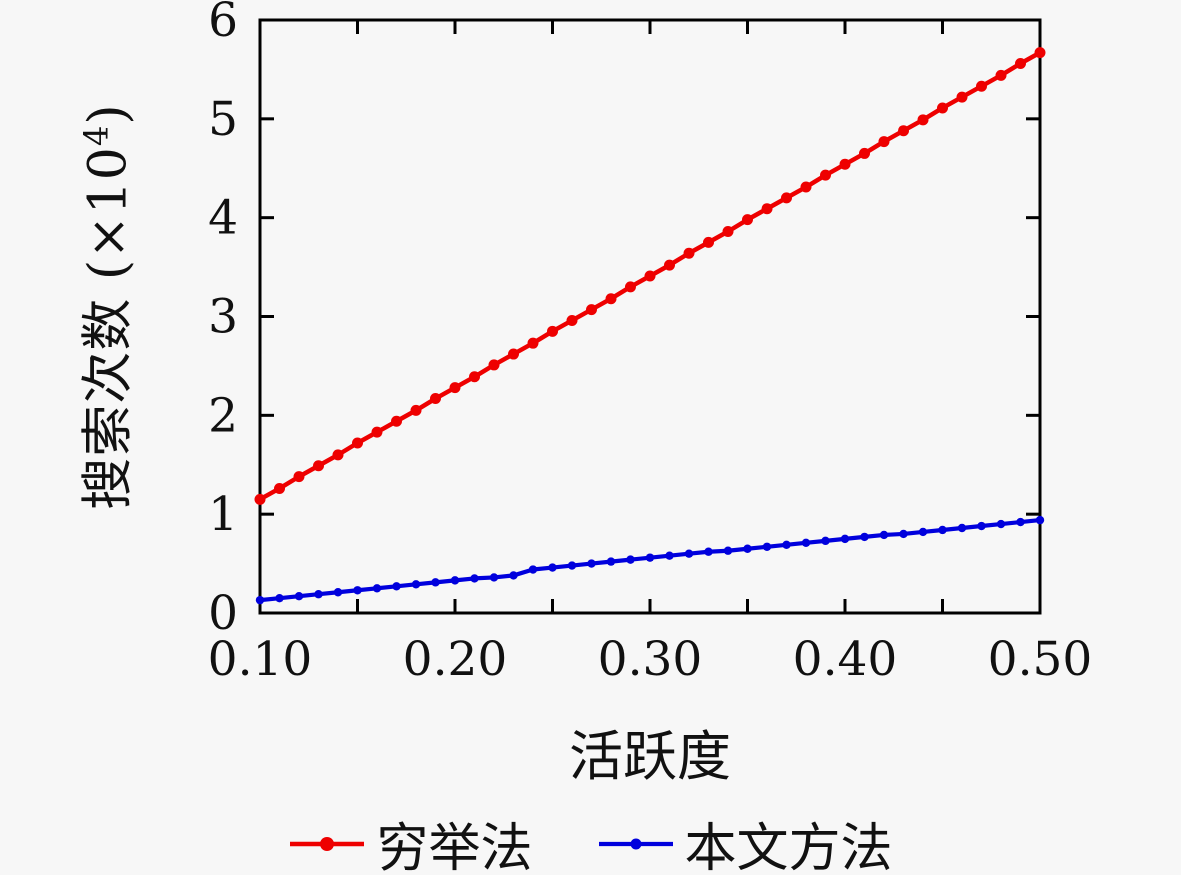 Image resolution: width=1181 pixels, height=875 pixels. I want to click on x-axis-title: 活跃度, so click(650, 756).